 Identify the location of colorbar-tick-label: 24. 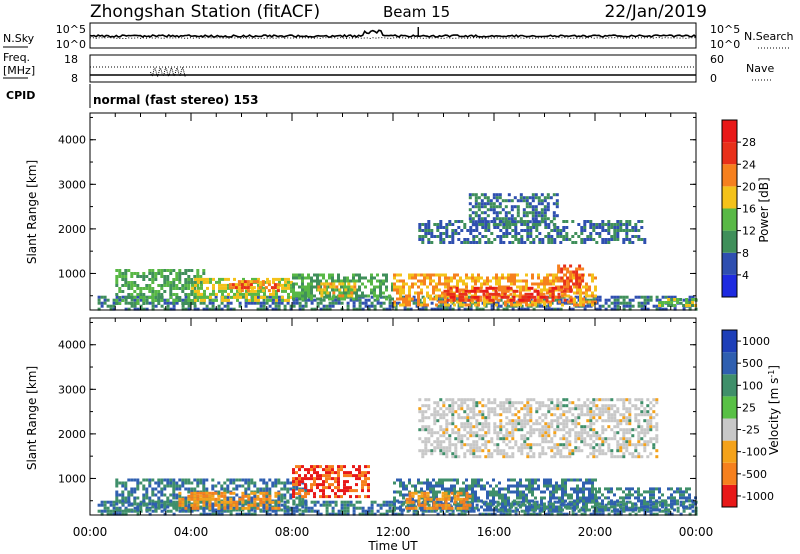
(749, 164).